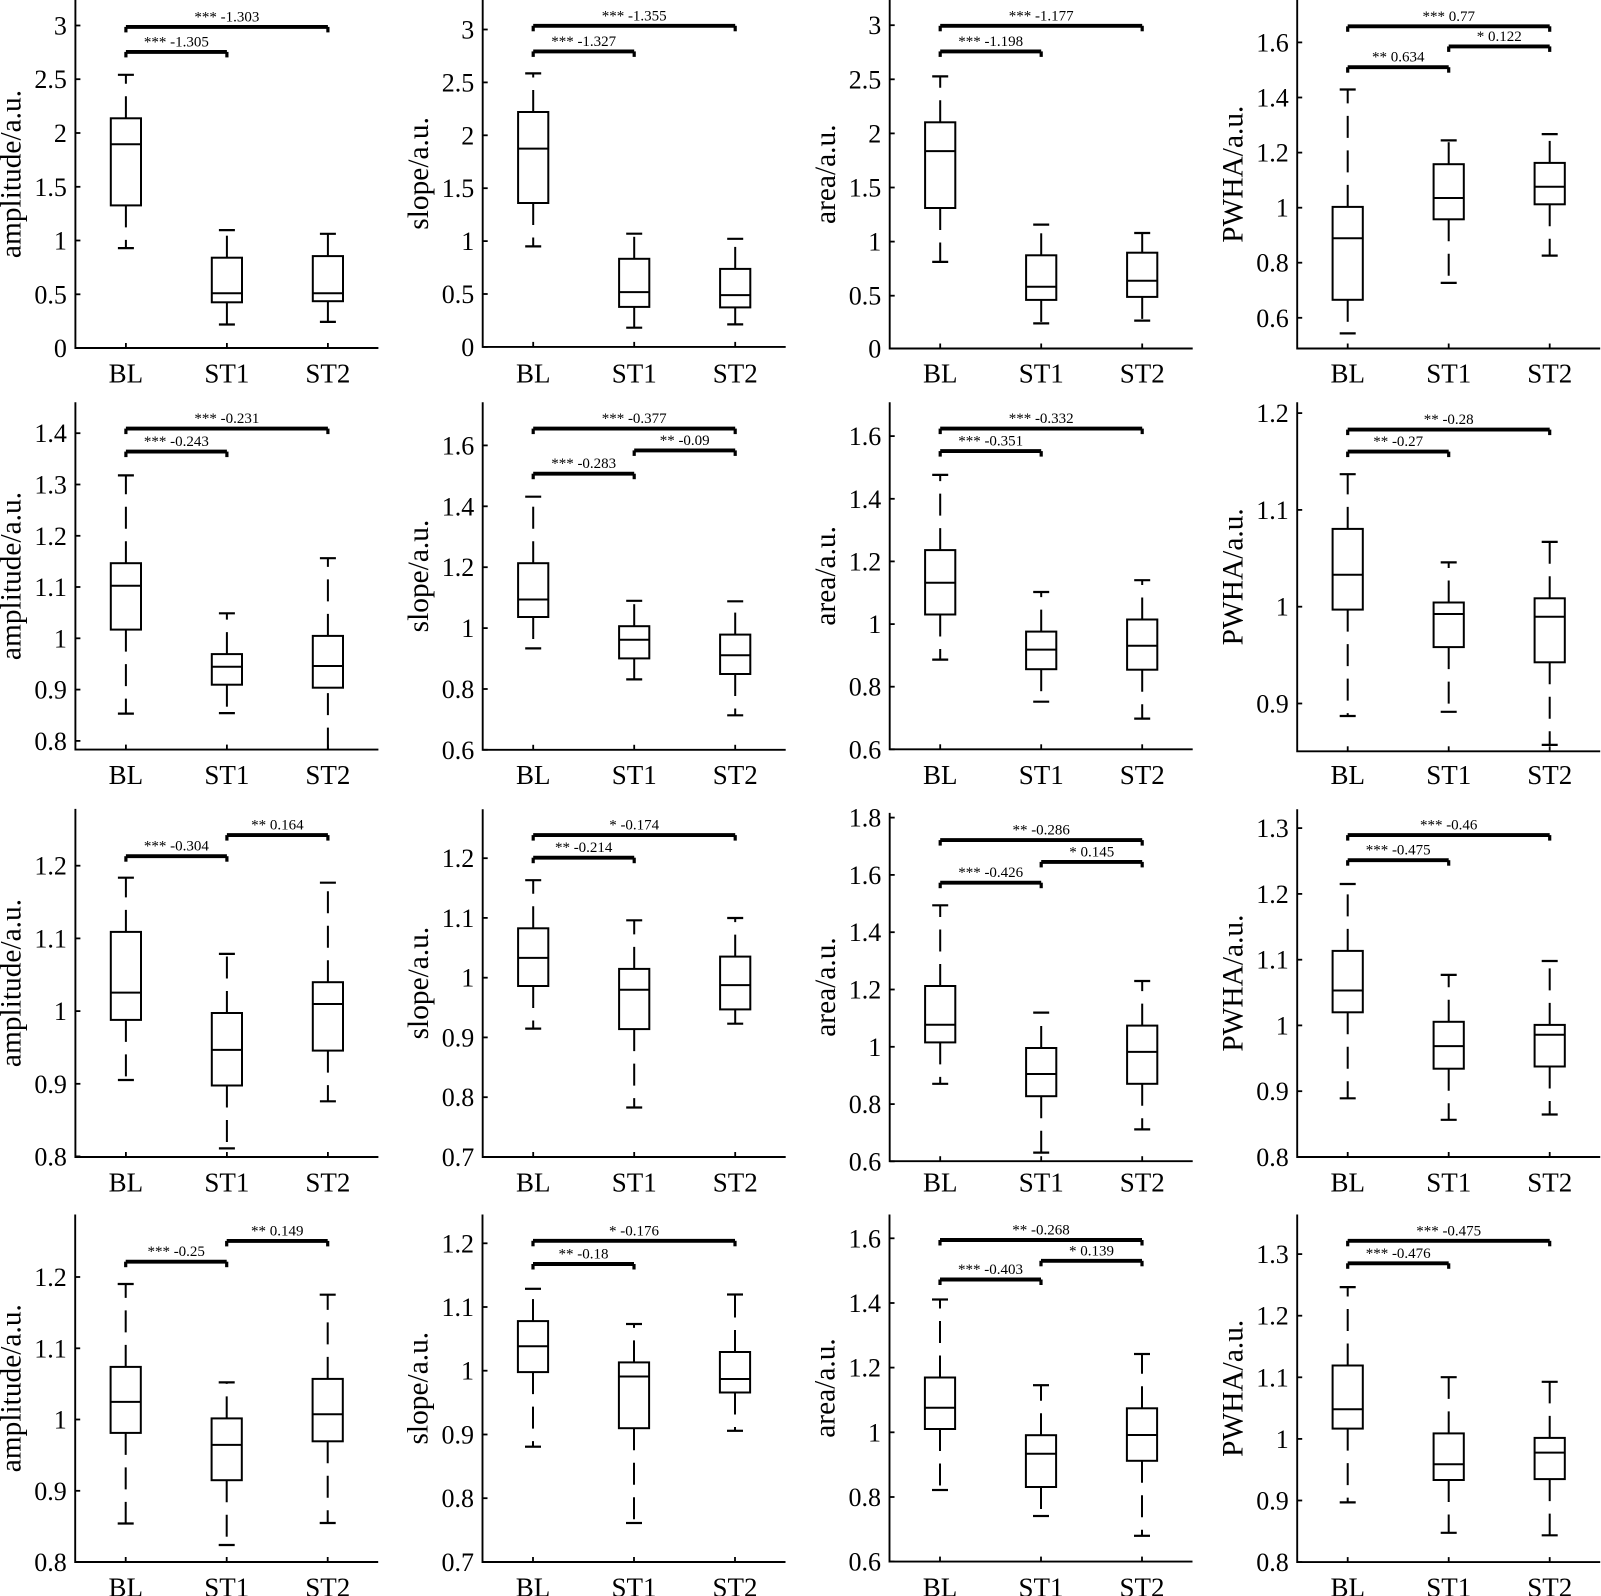 The width and height of the screenshot is (1601, 1596). What do you see at coordinates (176, 1252) in the screenshot?
I see `svg-text: *** -0.25` at bounding box center [176, 1252].